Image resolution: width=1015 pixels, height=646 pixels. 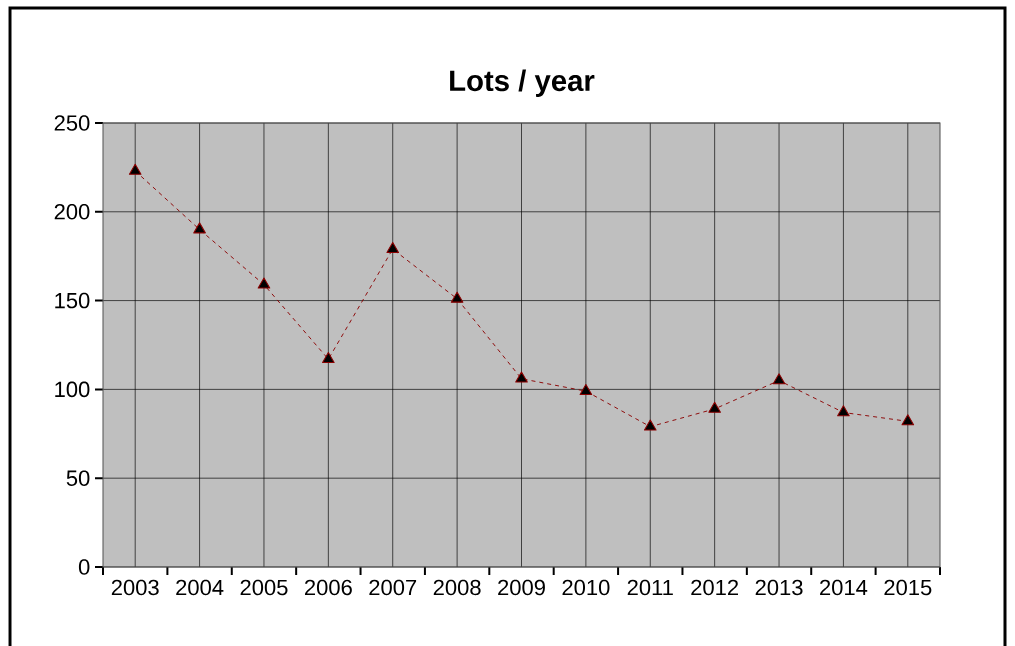 I want to click on y-tick-label: 250, so click(x=72, y=123).